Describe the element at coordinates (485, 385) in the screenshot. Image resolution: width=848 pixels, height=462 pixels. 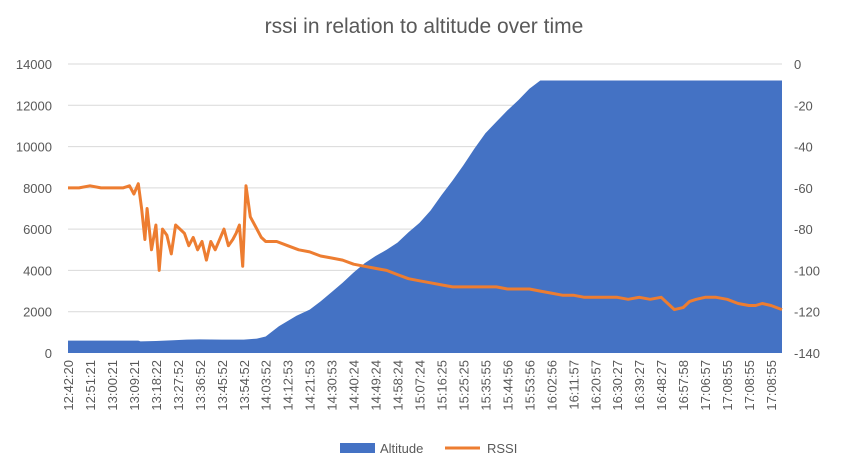
I see `x-tick-label: 15:35:55` at that location.